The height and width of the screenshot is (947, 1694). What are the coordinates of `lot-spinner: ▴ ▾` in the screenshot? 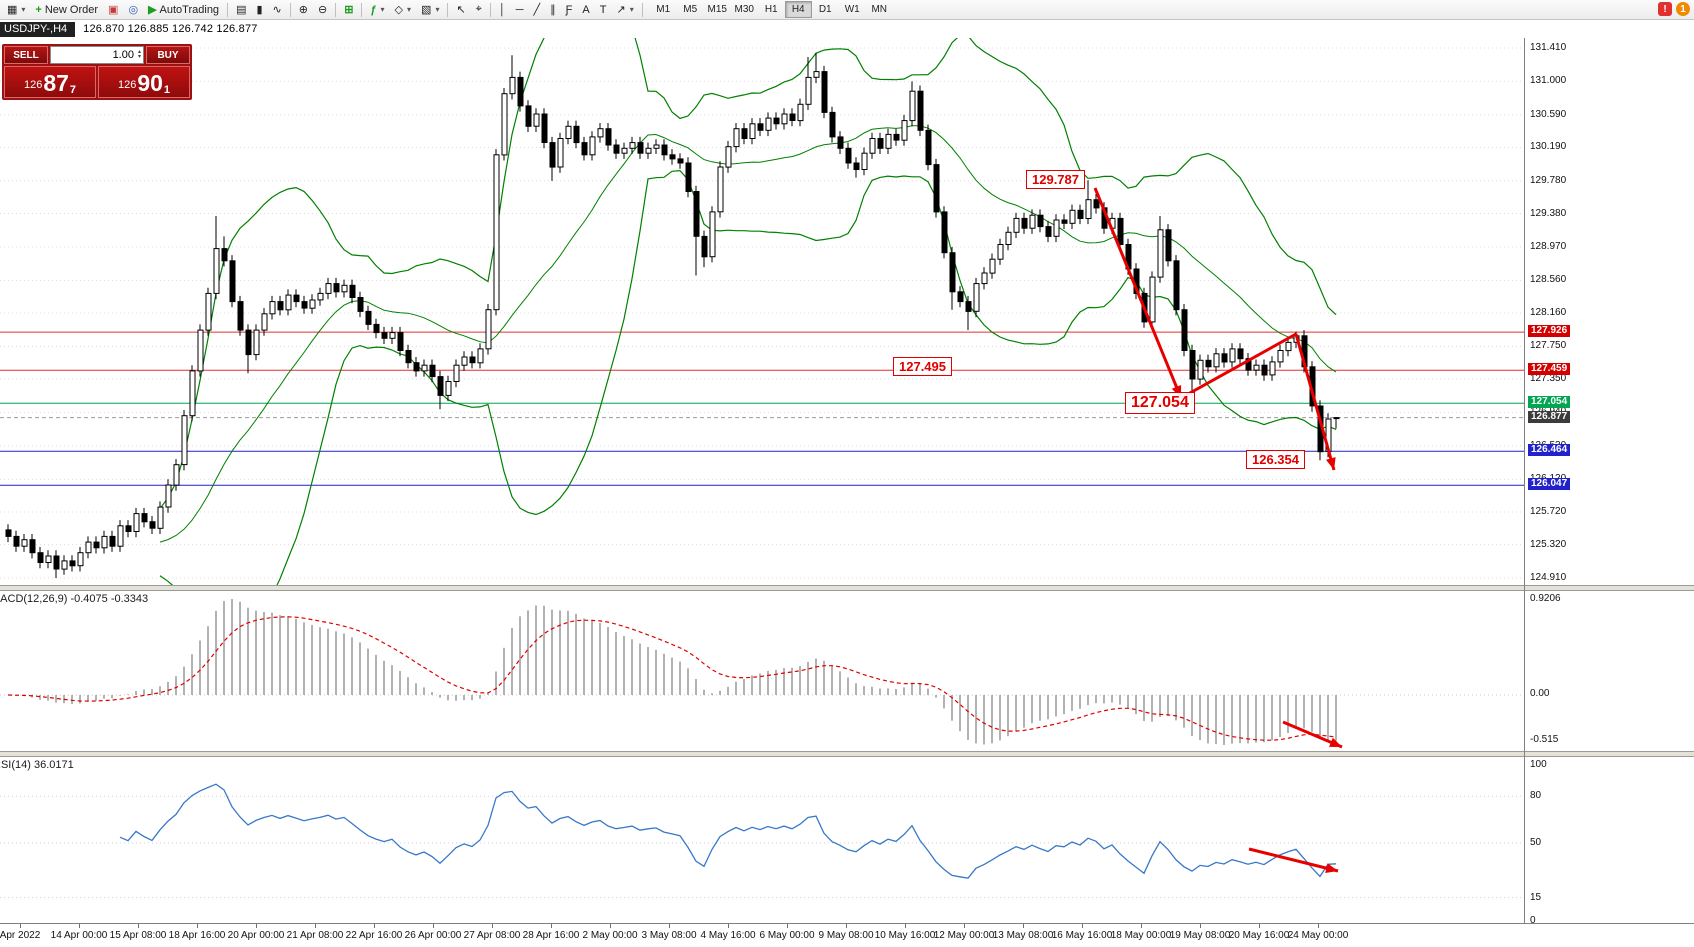 It's located at (139, 54).